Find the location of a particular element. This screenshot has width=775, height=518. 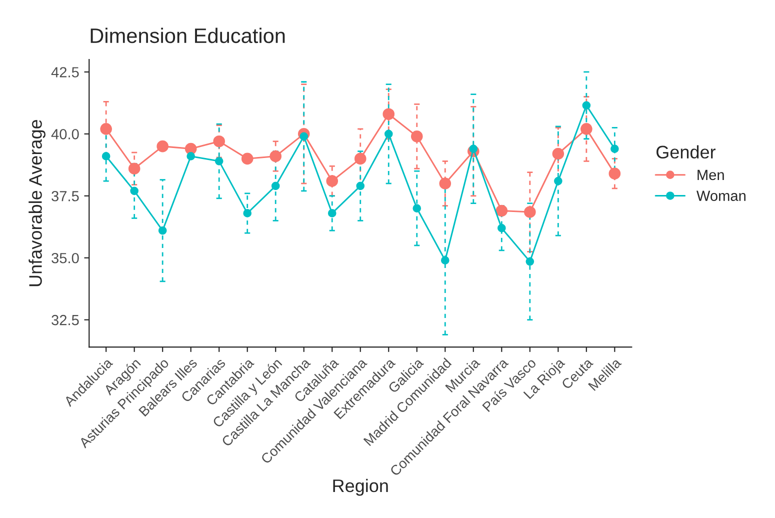

legend-title: Gender is located at coordinates (686, 152).